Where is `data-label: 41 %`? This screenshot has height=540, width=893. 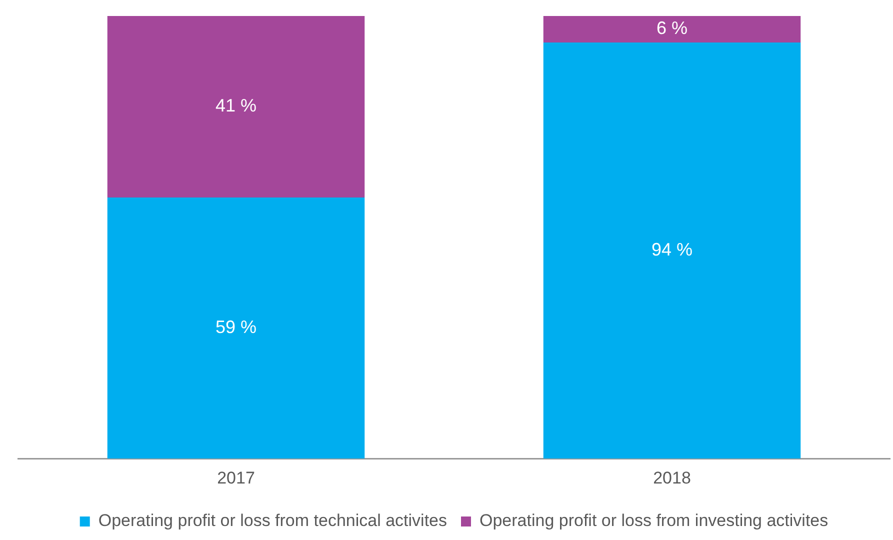 data-label: 41 % is located at coordinates (236, 106).